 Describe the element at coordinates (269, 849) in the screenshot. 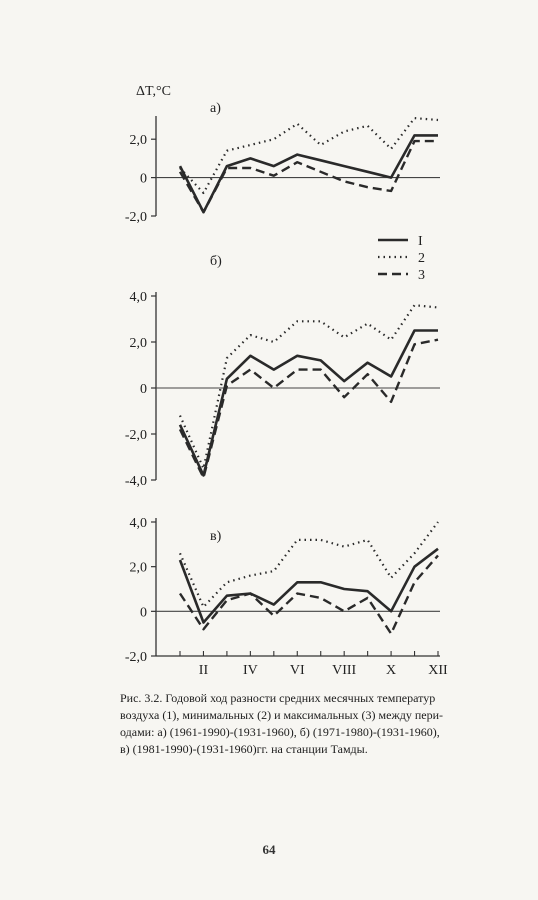

I see `page-number: 64` at that location.